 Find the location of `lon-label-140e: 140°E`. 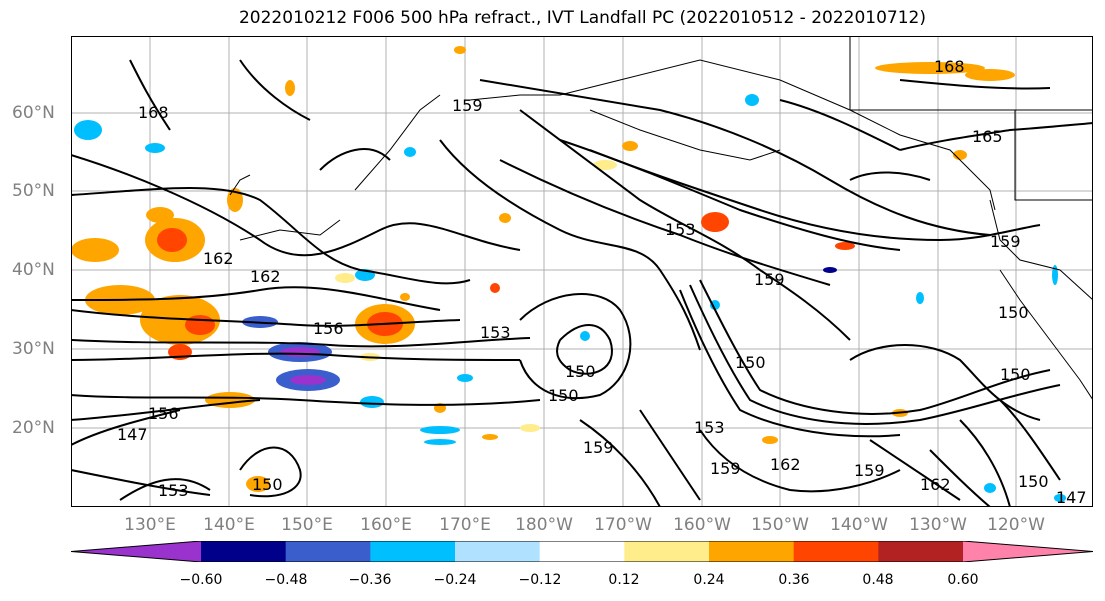

lon-label-140e: 140°E is located at coordinates (229, 525).